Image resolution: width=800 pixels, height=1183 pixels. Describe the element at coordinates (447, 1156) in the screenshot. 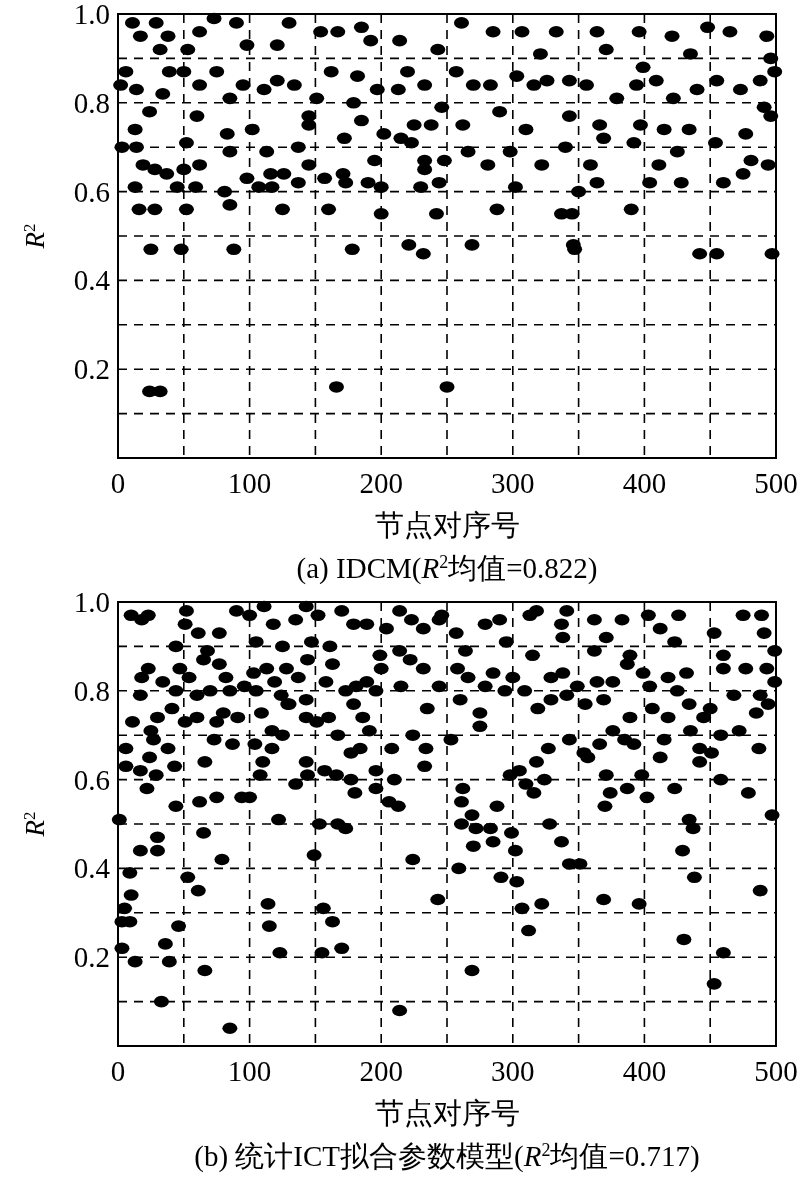

I see `title: (b) 统计ICT拟合参数模型(R$^{2}$均值=0.717)` at that location.